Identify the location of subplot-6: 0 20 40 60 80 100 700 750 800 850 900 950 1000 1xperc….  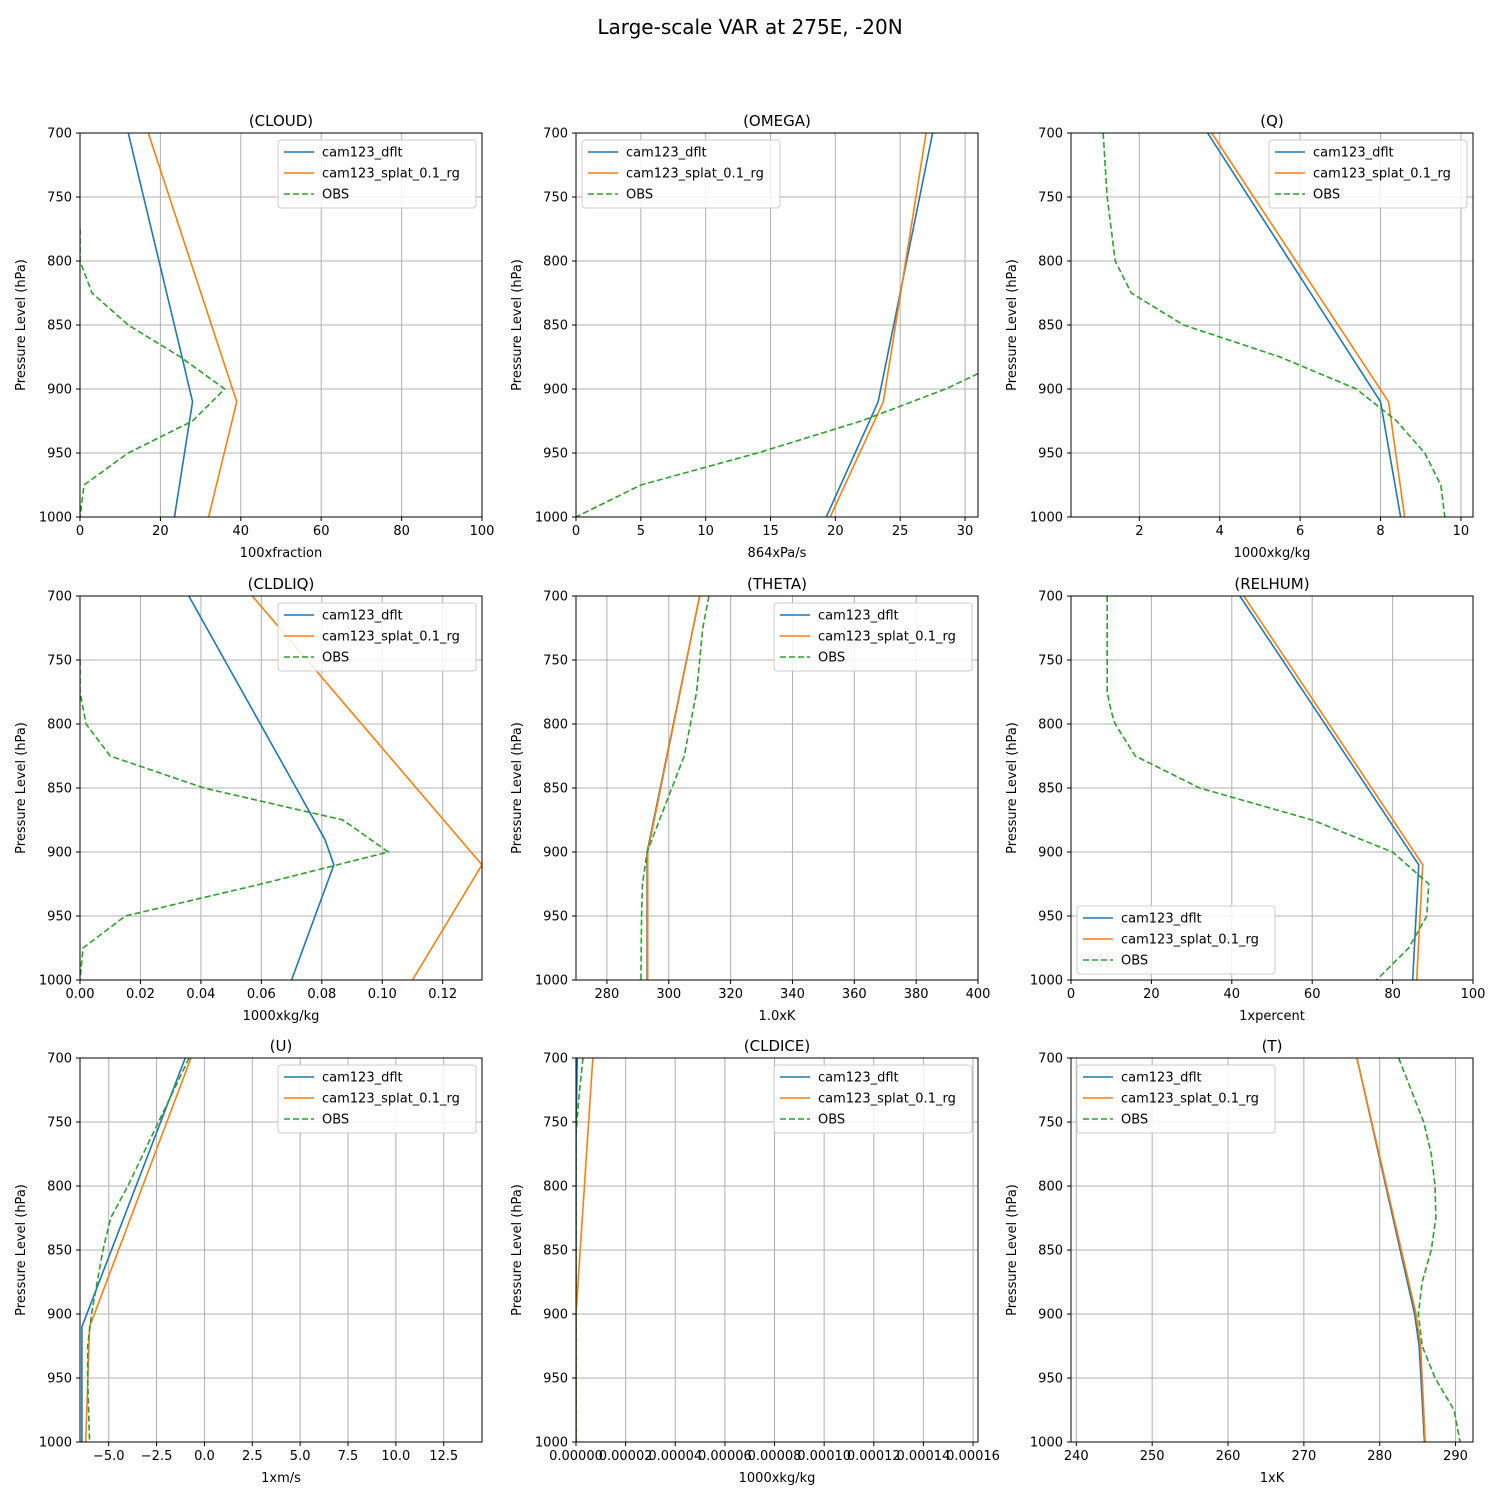
(1245, 799).